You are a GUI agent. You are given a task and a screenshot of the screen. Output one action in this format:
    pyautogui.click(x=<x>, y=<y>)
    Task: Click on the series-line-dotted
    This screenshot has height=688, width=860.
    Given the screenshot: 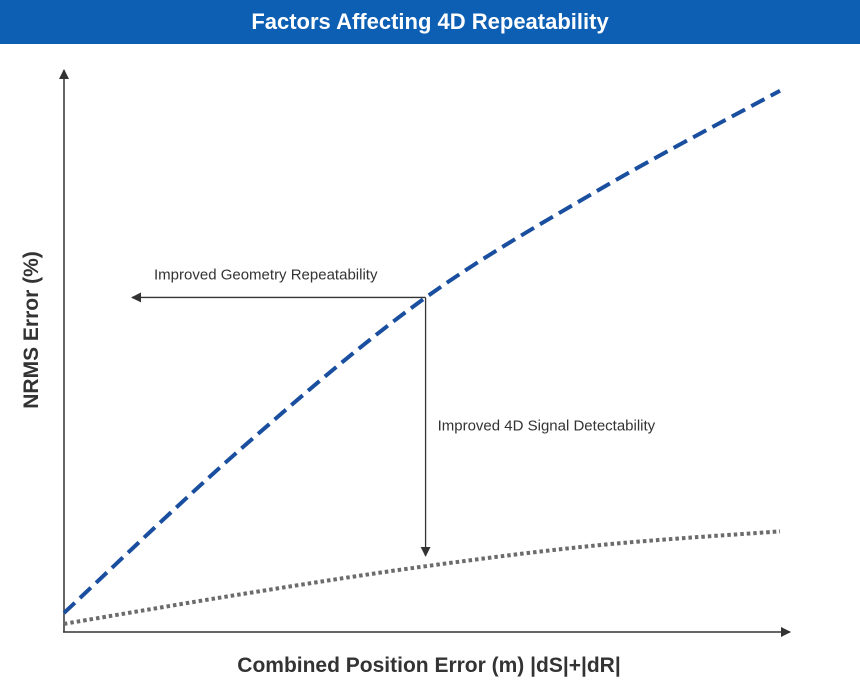 What is the action you would take?
    pyautogui.click(x=422, y=577)
    